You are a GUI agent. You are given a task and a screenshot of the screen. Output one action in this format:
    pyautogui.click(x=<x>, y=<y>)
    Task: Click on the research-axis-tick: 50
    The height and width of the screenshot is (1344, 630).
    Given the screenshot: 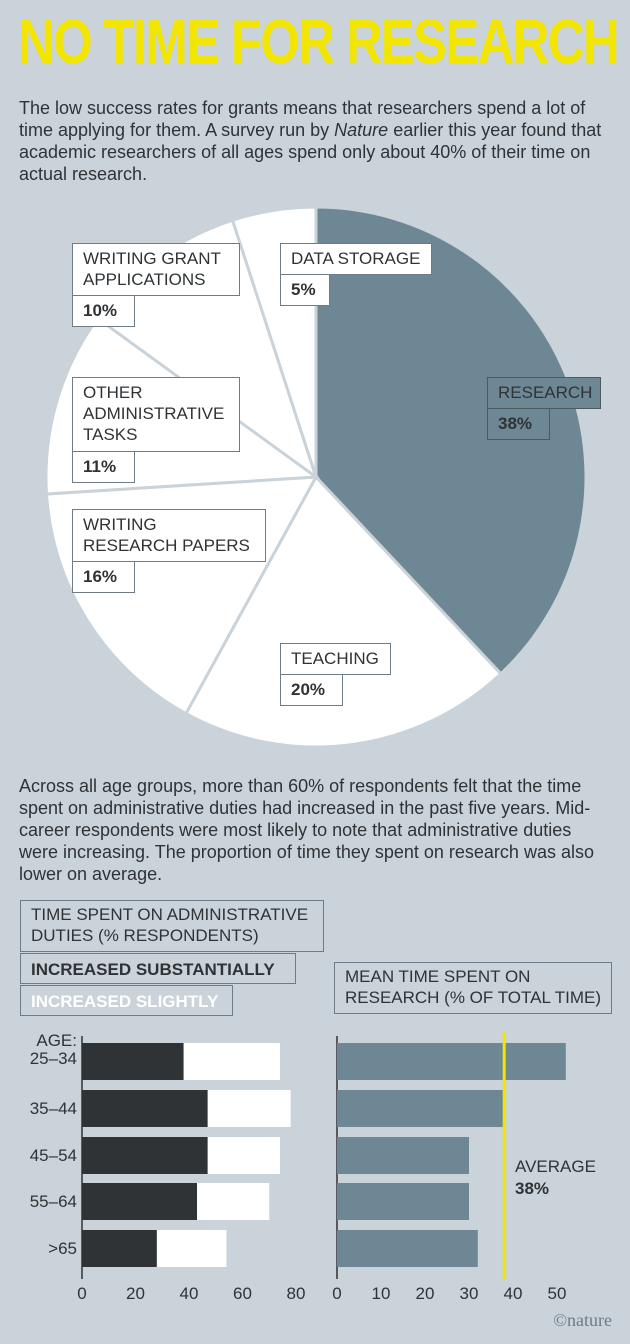 What is the action you would take?
    pyautogui.click(x=557, y=1293)
    